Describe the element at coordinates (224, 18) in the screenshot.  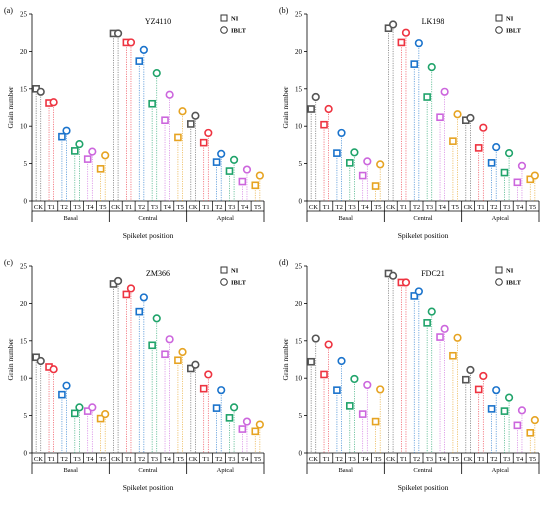
I see `legend-square-icon` at that location.